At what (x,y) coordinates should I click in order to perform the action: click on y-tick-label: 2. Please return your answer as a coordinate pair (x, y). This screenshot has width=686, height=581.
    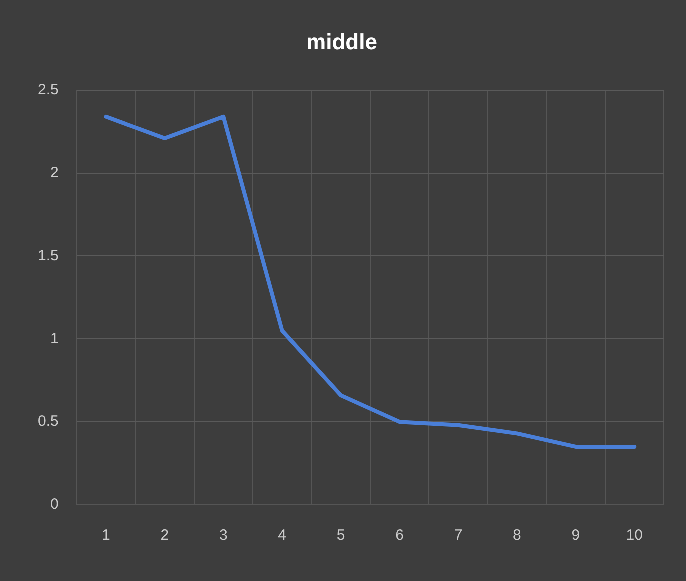
    Looking at the image, I should click on (54, 173).